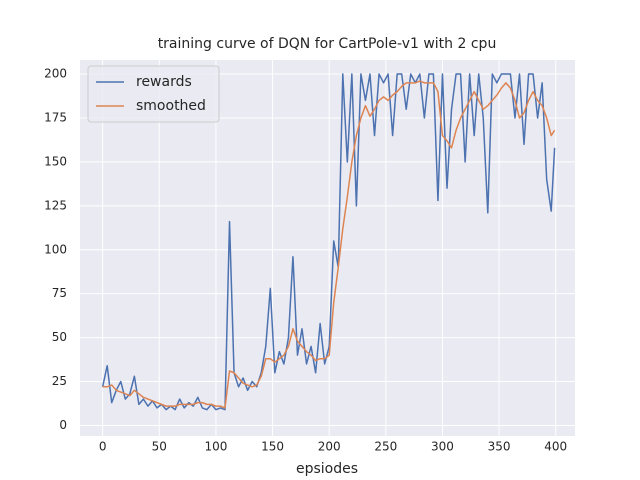 This screenshot has height=480, width=640. What do you see at coordinates (555, 447) in the screenshot?
I see `x-tick-label: 400` at bounding box center [555, 447].